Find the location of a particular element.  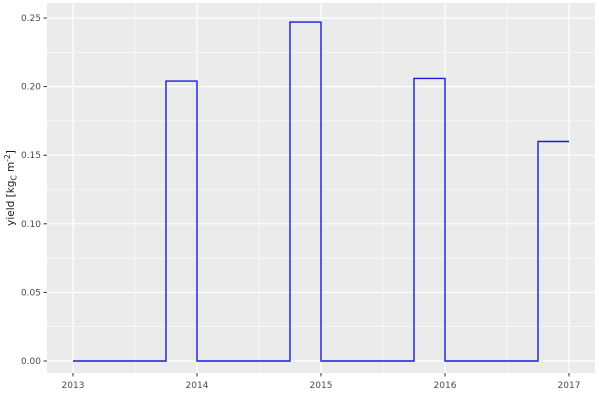

x-tick-label: 2013 is located at coordinates (73, 386).